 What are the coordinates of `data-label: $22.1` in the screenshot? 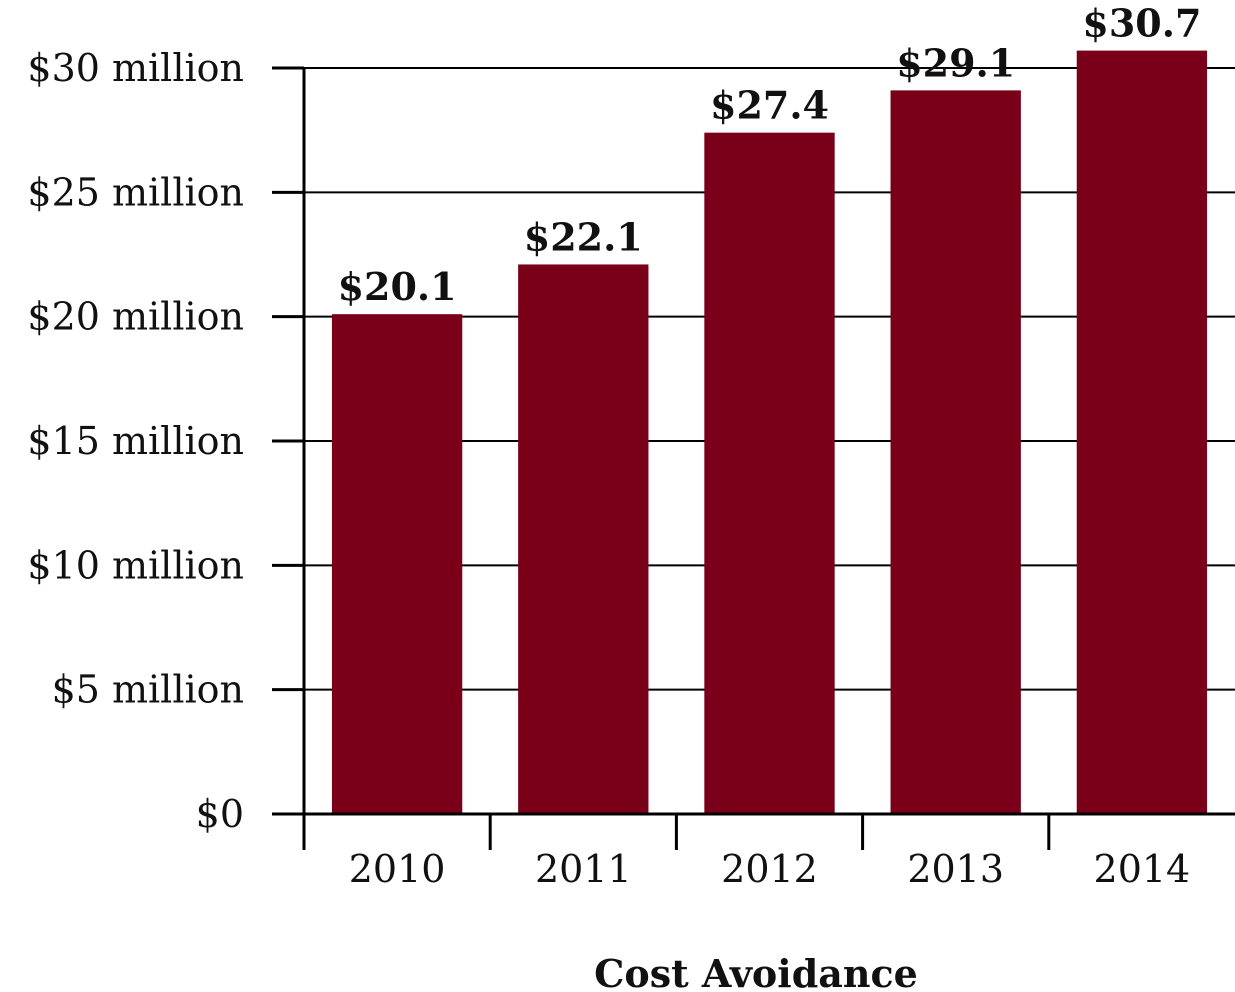 It's located at (583, 236).